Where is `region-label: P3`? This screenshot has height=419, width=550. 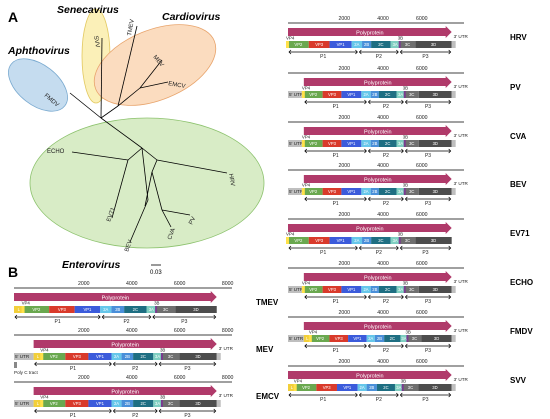 region-label: P3 is located at coordinates (428, 351).